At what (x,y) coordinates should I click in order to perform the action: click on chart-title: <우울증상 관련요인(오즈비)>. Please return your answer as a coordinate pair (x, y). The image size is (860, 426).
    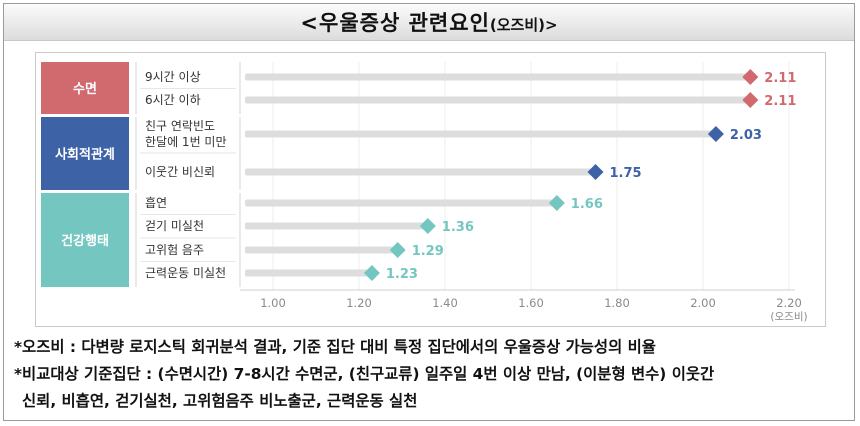
    Looking at the image, I should click on (428, 22).